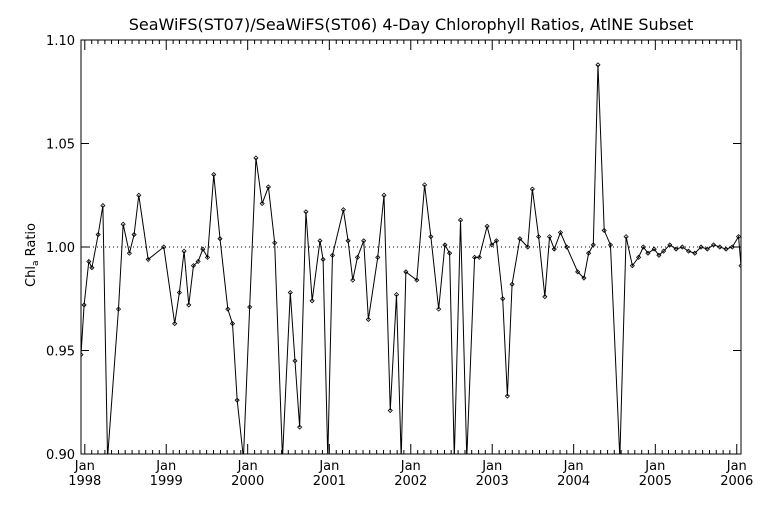 The image size is (768, 517). What do you see at coordinates (31, 242) in the screenshot?
I see `y-axis-label-rest: Ratio` at bounding box center [31, 242].